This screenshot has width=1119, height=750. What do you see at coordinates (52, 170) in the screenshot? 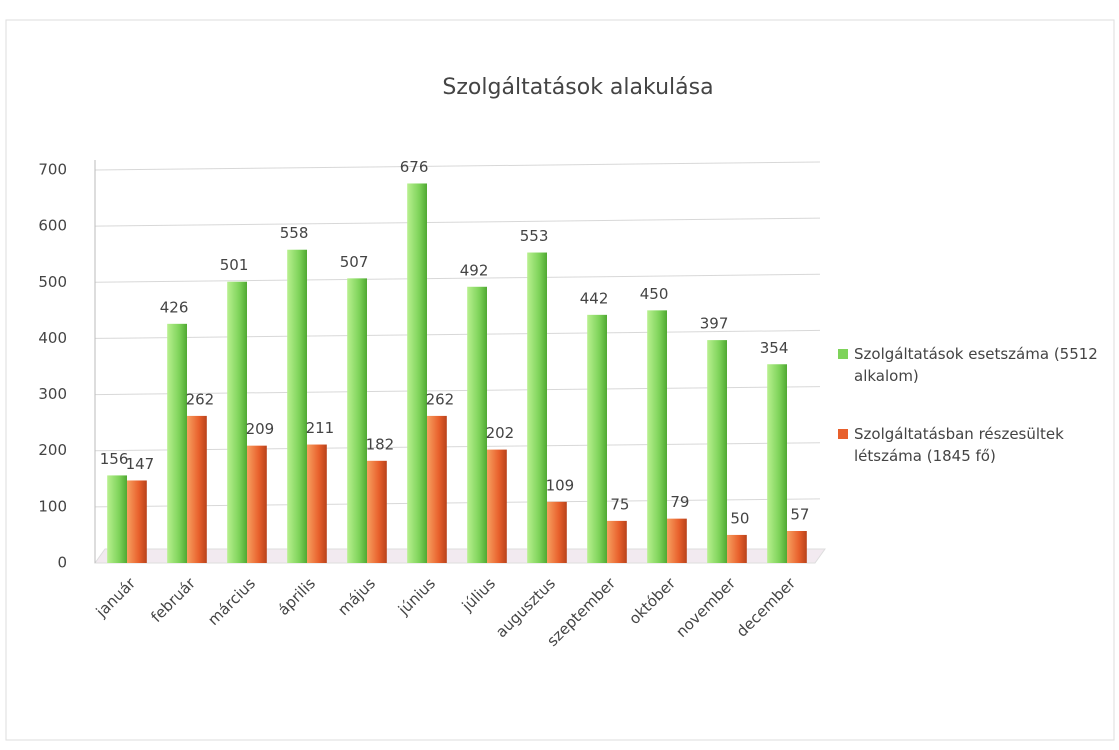
I see `y-tick-label: 700` at bounding box center [52, 170].